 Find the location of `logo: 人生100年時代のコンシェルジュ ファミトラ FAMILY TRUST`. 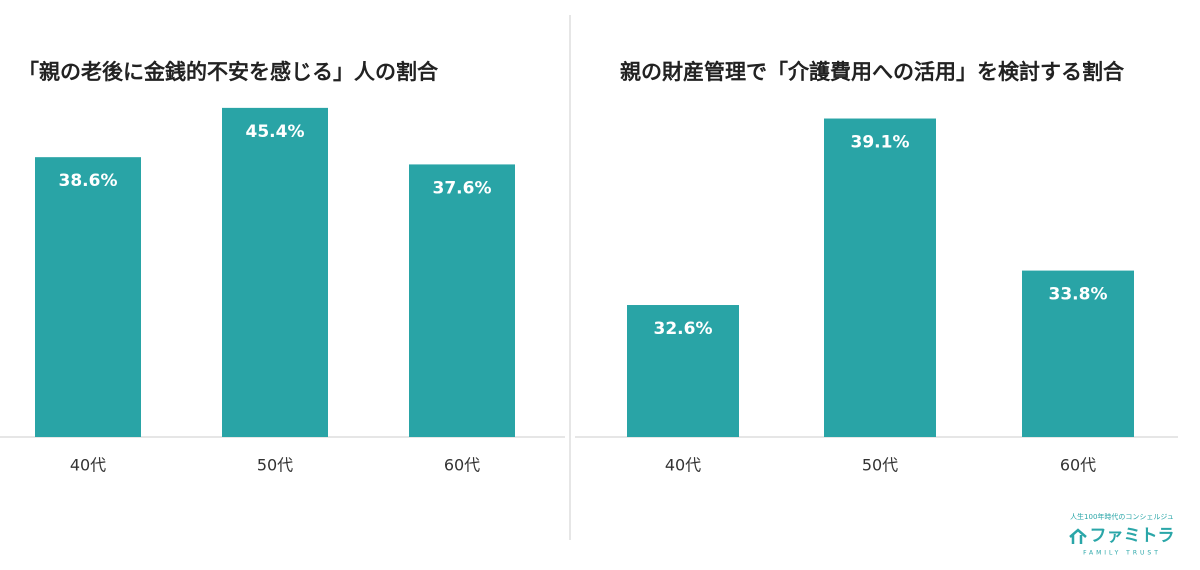

logo: 人生100年時代のコンシェルジュ ファミトラ FAMILY TRUST is located at coordinates (1122, 534).